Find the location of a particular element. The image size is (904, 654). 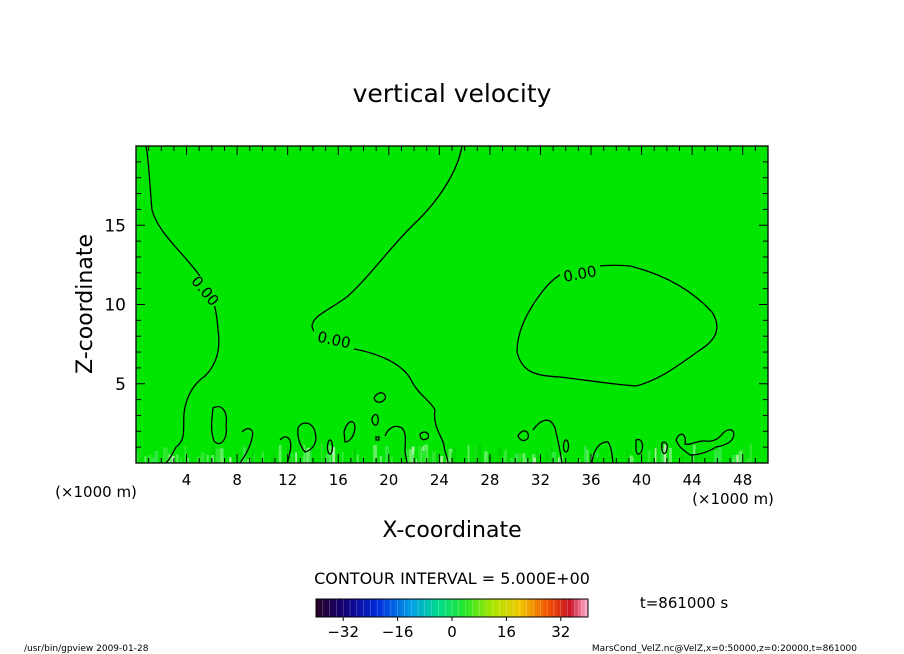

y-tick-label: 15 is located at coordinates (115, 226).